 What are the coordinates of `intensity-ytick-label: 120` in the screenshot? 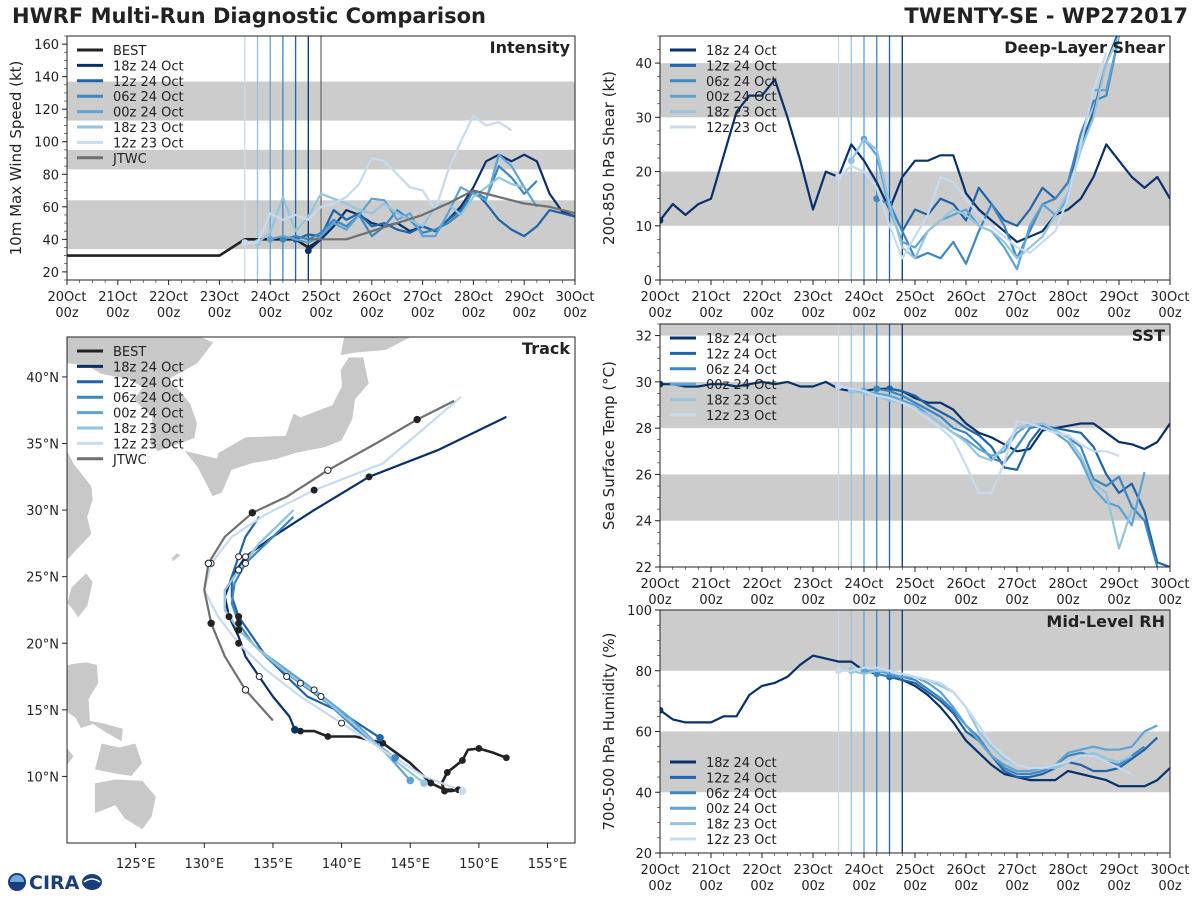 It's located at (46, 110).